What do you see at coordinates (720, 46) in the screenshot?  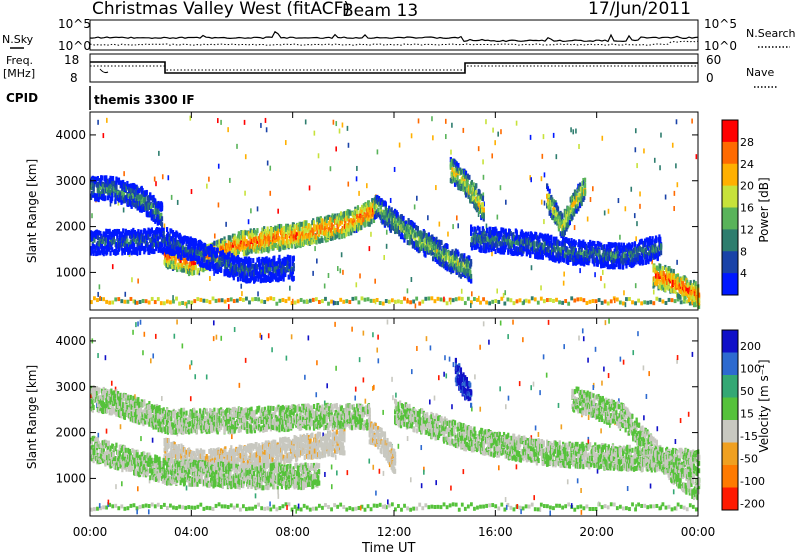 I see `nsearch-tick-bottom: 10^0` at bounding box center [720, 46].